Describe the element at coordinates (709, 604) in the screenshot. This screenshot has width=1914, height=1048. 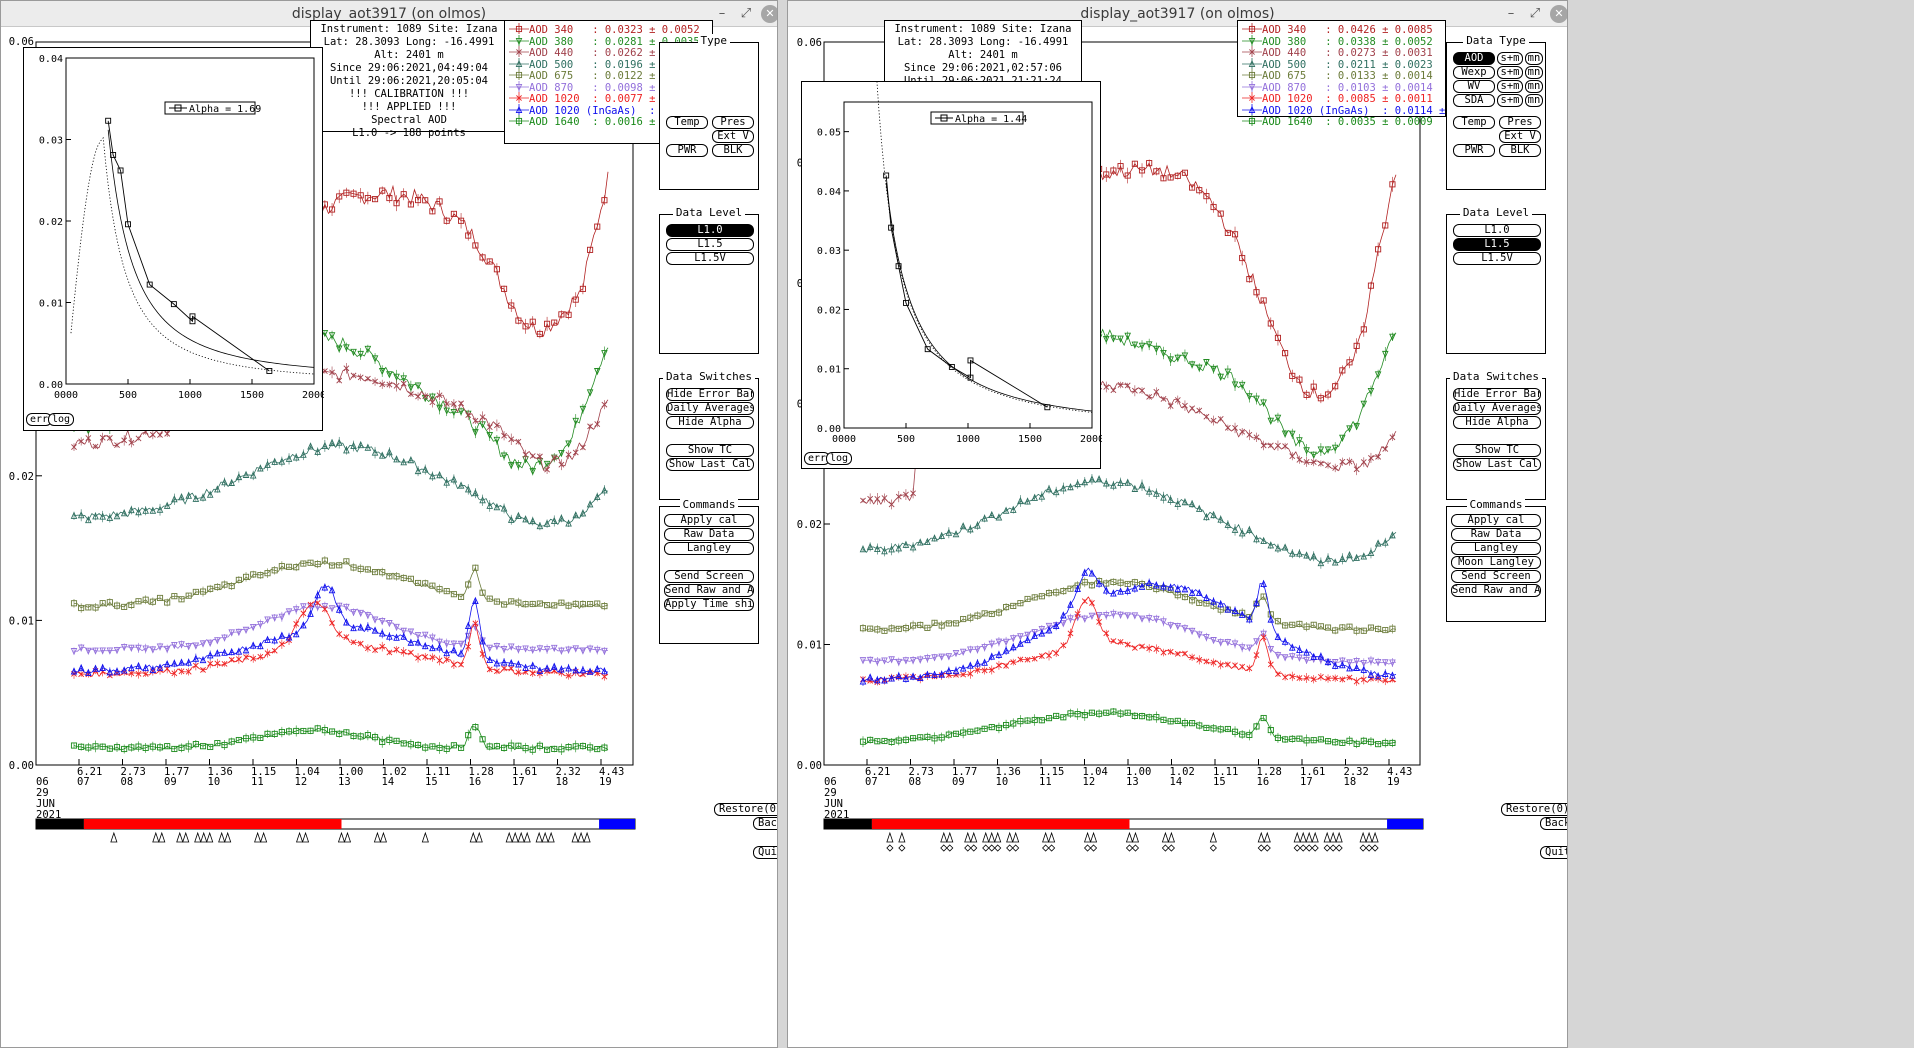
I see `apply-time-shift-button: Apply Time shift` at that location.